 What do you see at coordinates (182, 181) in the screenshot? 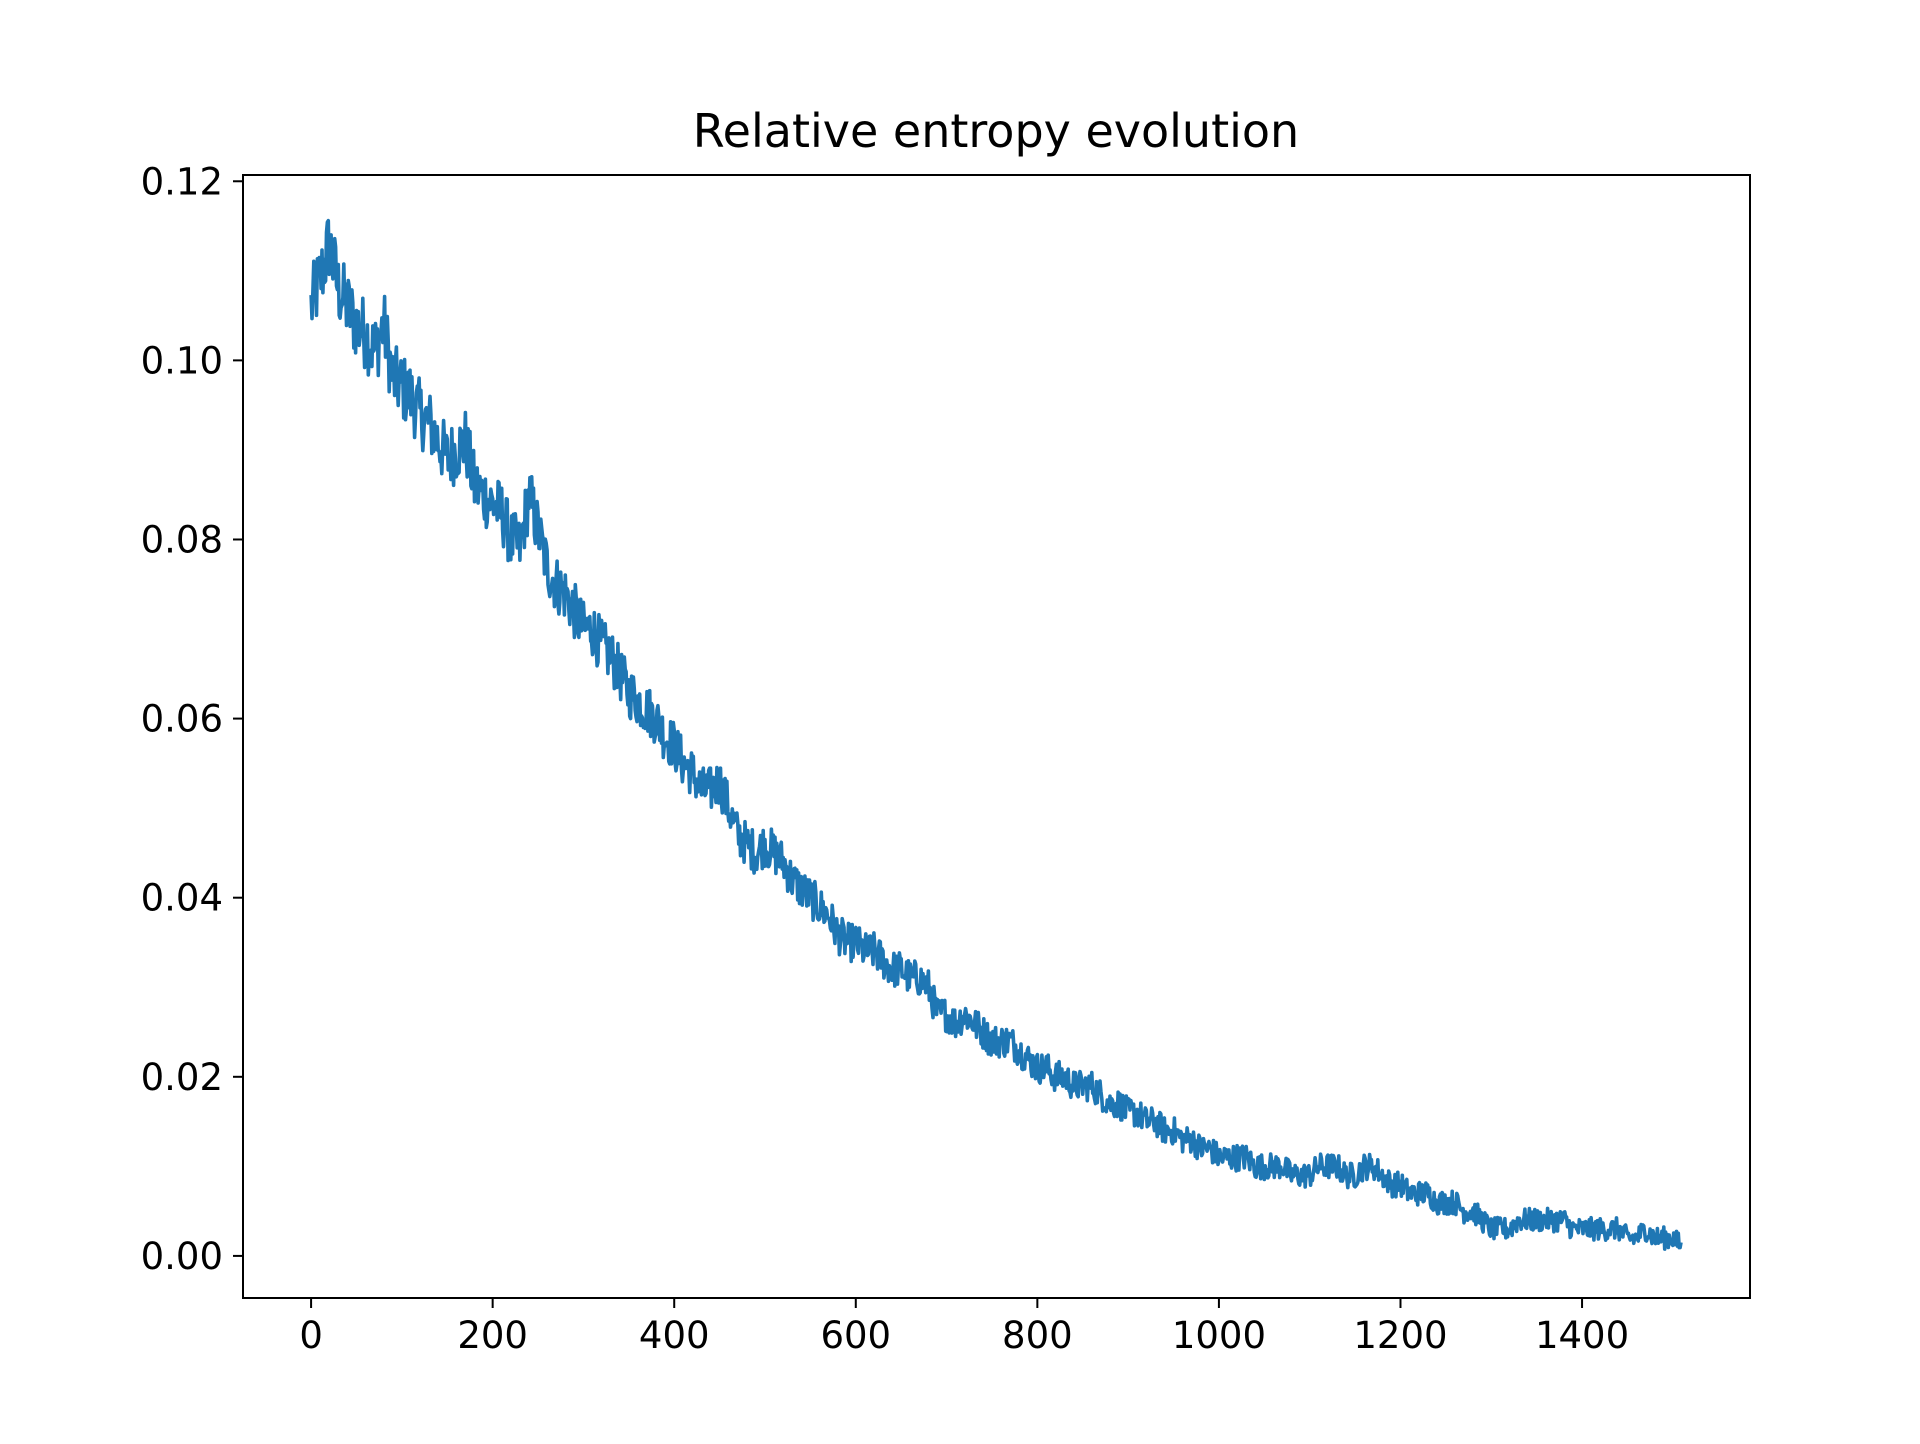
I see `y-tick-label: 0.12` at bounding box center [182, 181].